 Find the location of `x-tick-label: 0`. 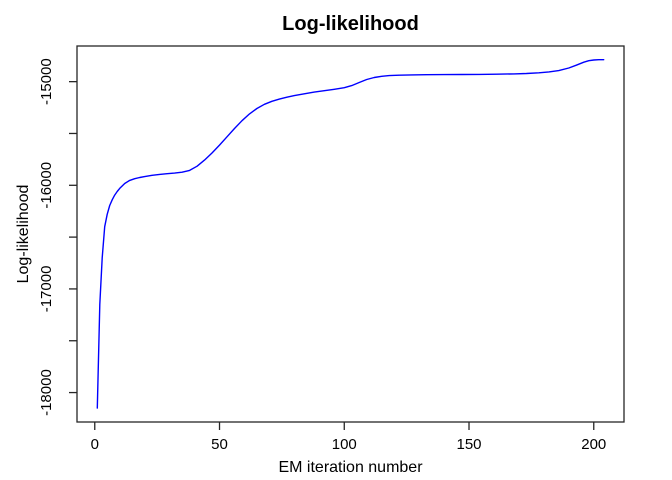

x-tick-label: 0 is located at coordinates (95, 444).